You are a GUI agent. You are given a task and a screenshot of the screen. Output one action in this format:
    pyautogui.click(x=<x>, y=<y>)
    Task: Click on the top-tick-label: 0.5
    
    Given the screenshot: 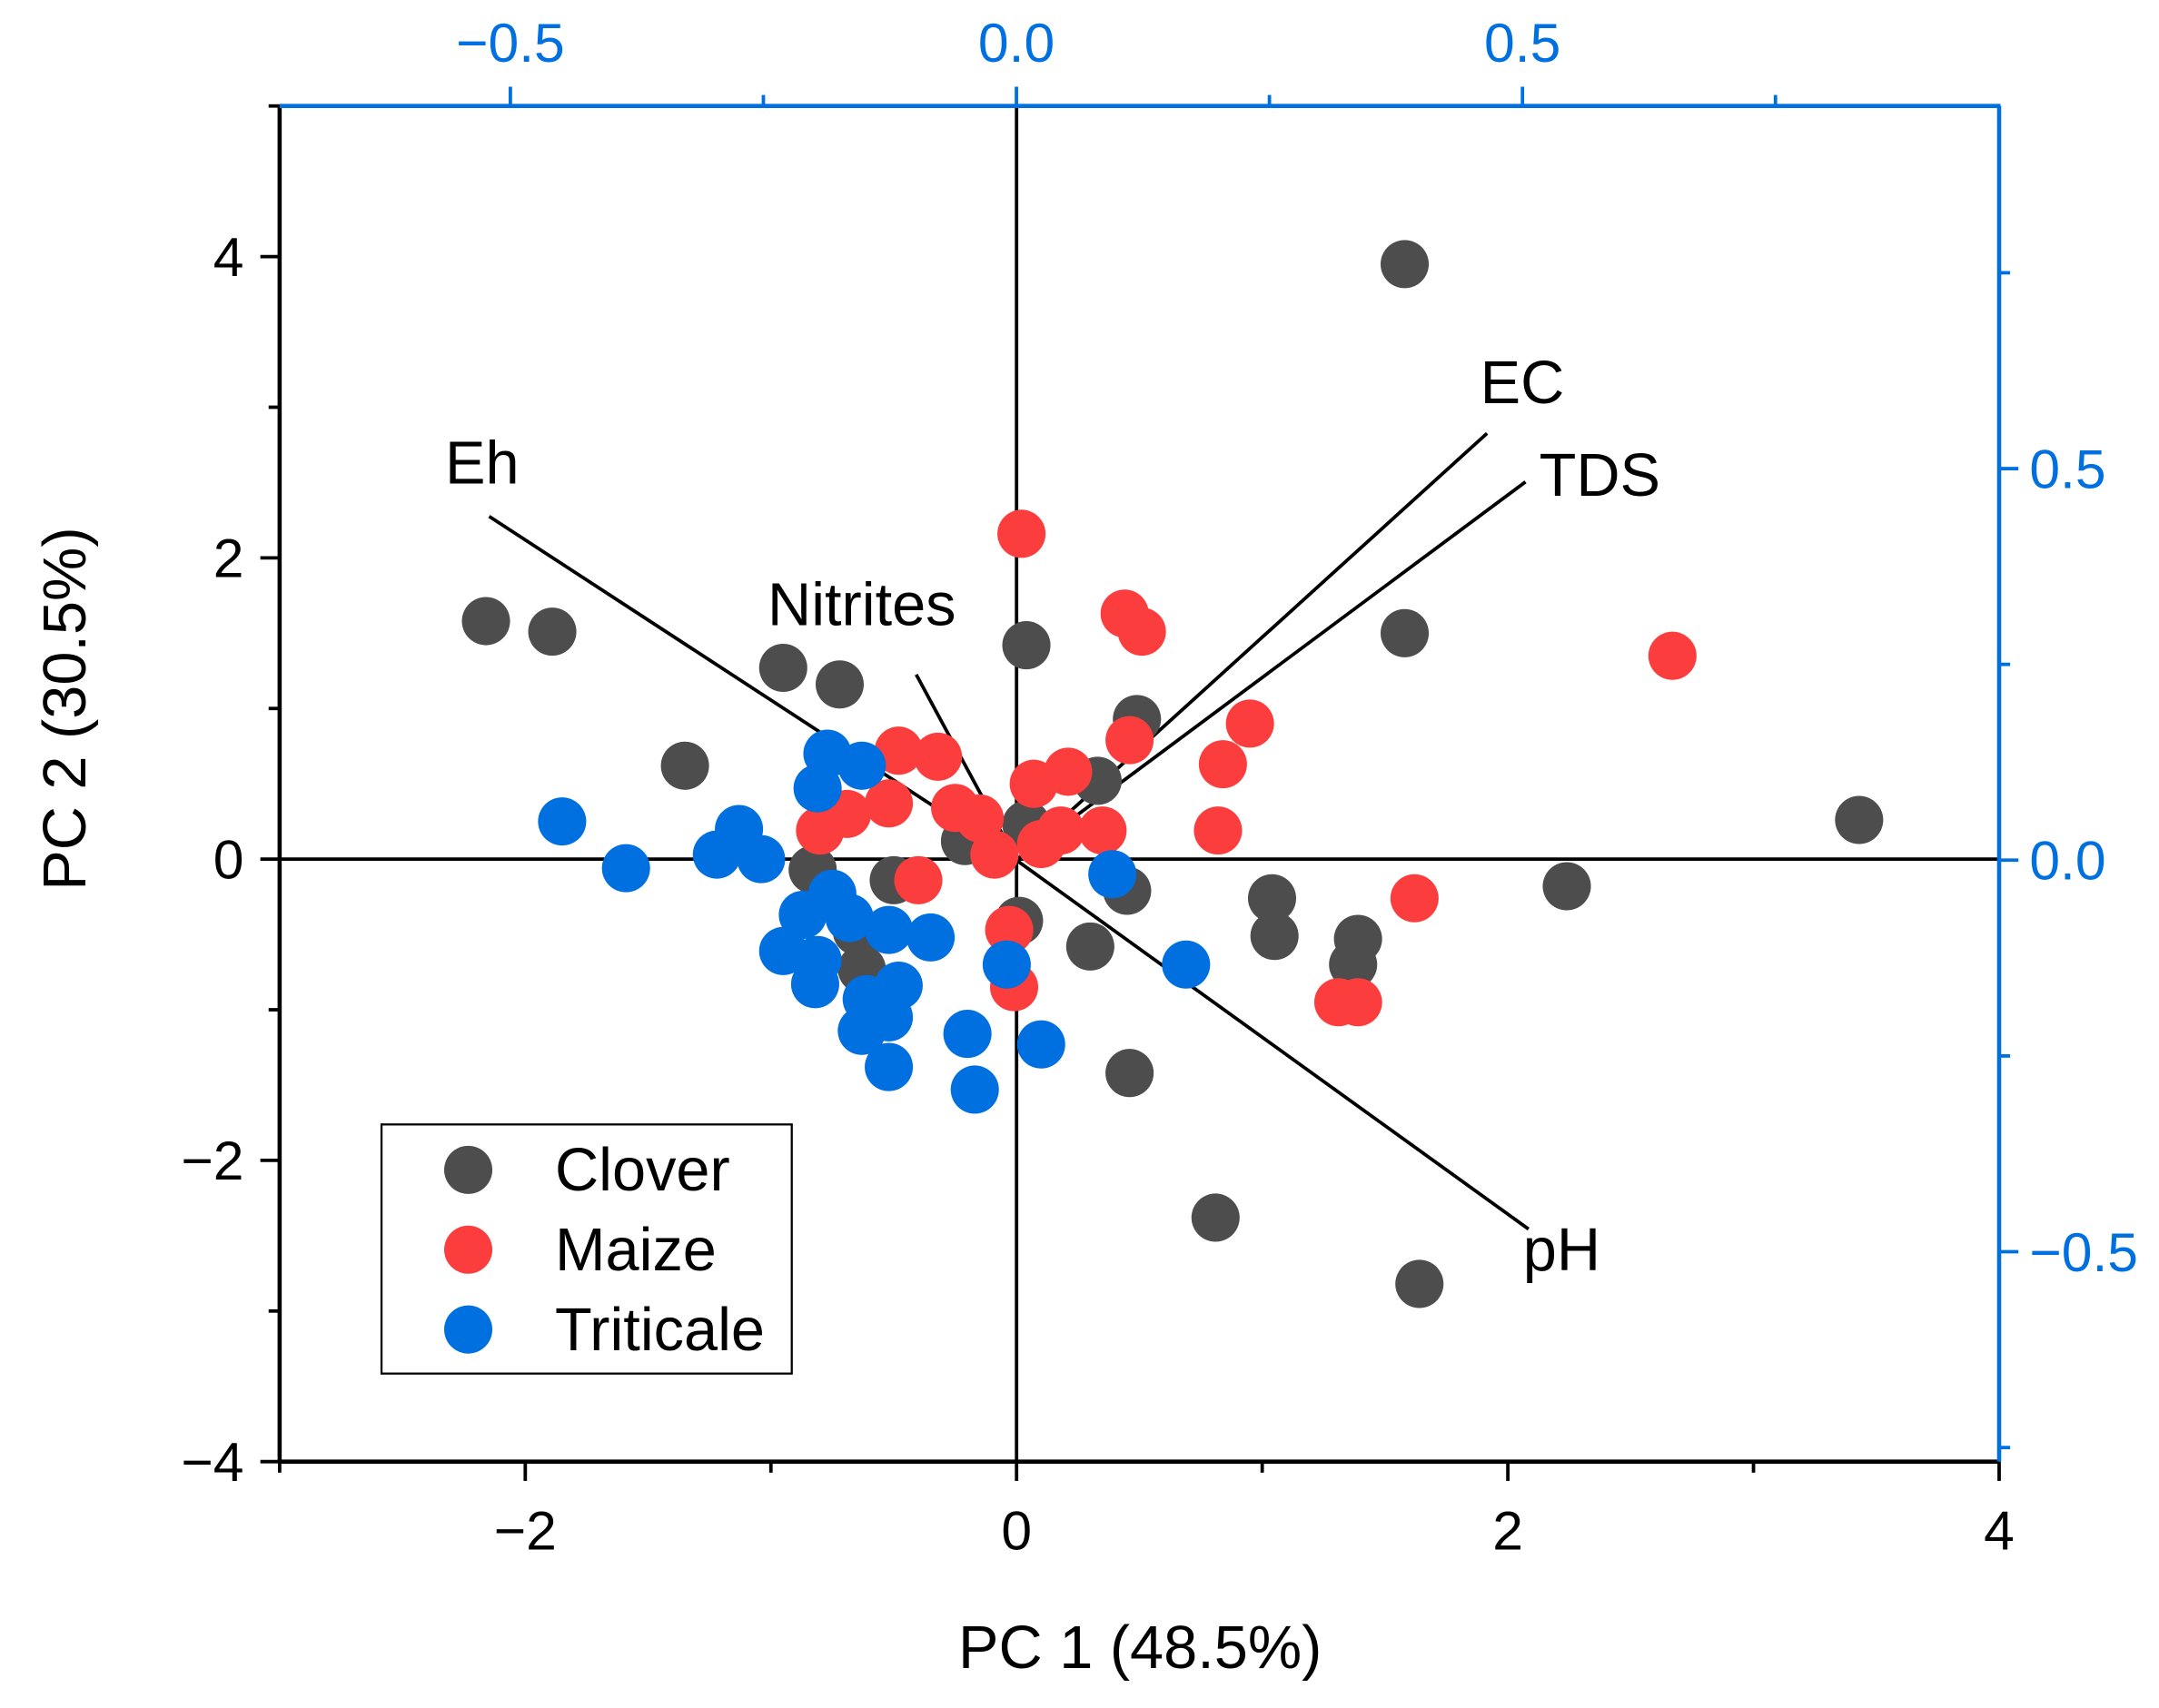 What is the action you would take?
    pyautogui.click(x=1522, y=43)
    